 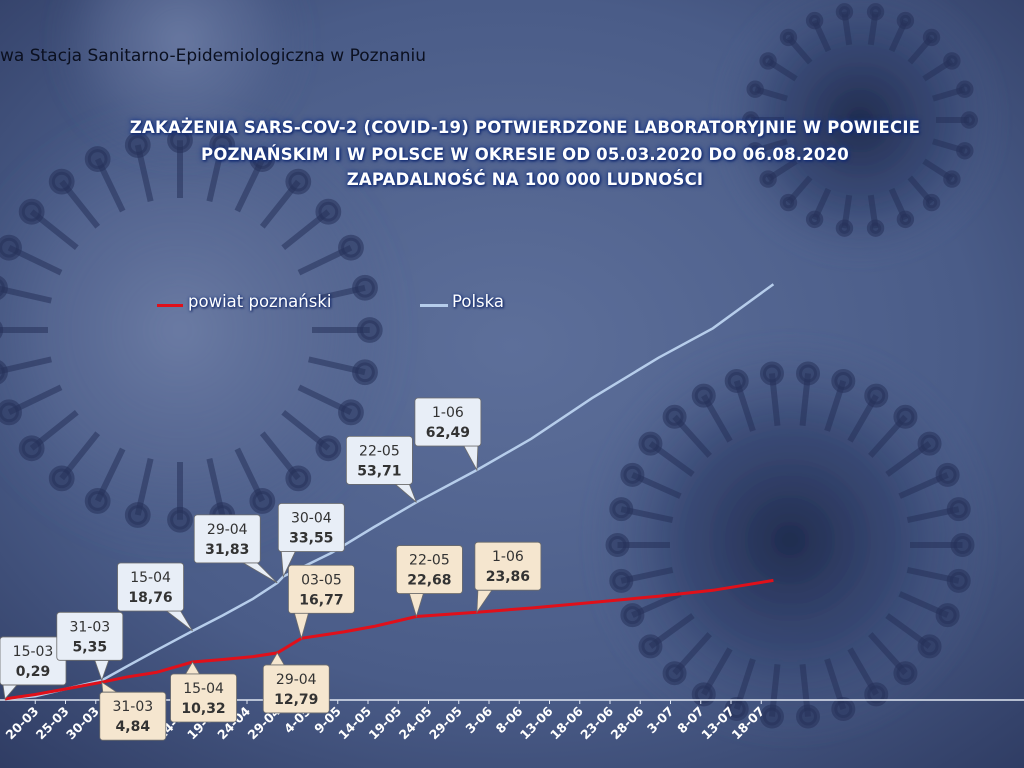 What do you see at coordinates (429, 581) in the screenshot?
I see `callout-value: 22,68` at bounding box center [429, 581].